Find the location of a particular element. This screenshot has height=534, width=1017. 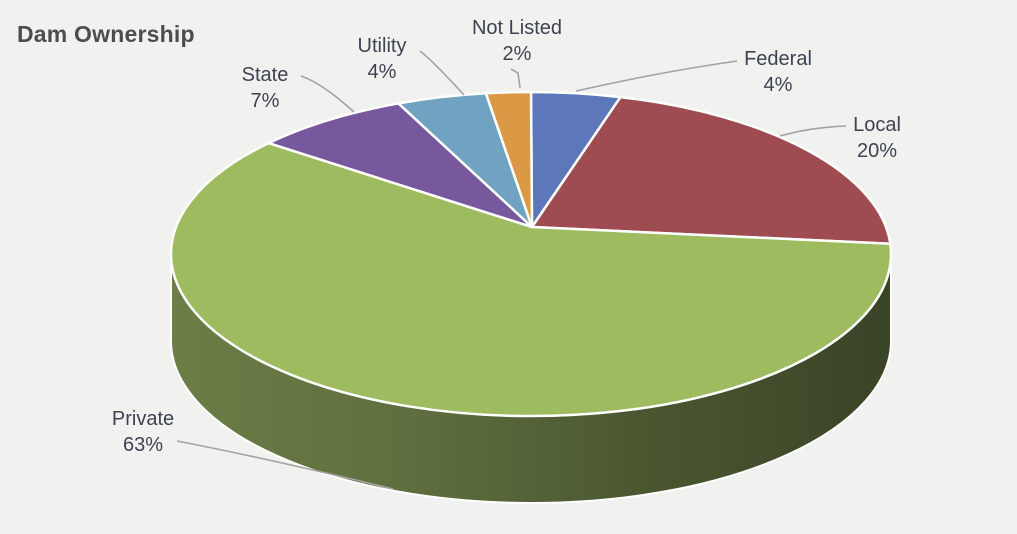

local-leader-line is located at coordinates (813, 131).